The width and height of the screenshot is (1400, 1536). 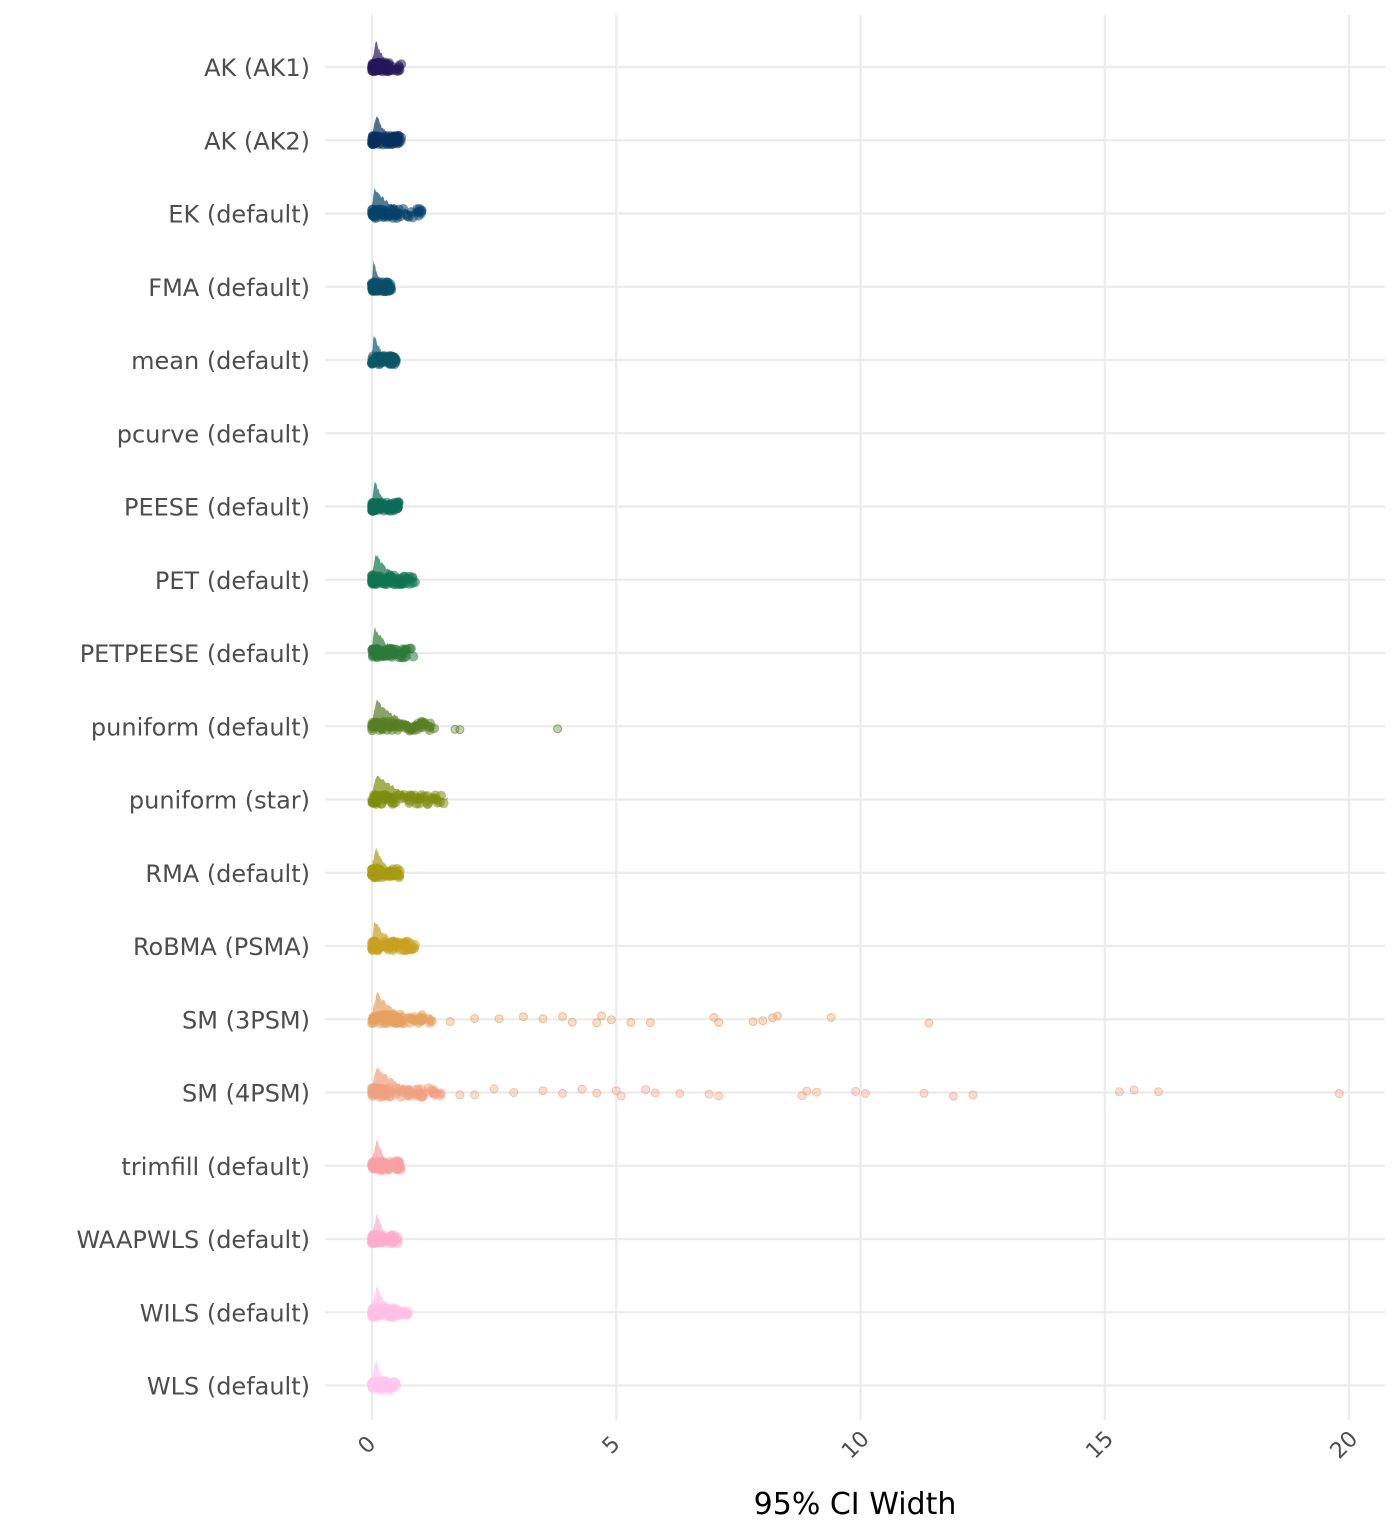 I want to click on x-tick-labels: 0 5 10 15 20, so click(x=859, y=1445).